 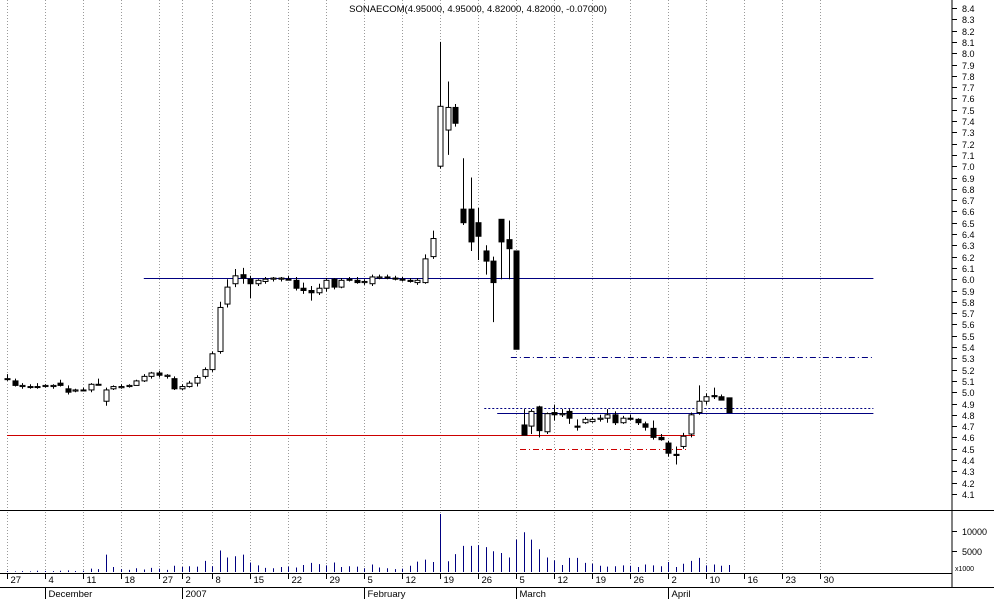 What do you see at coordinates (968, 393) in the screenshot?
I see `y-tick-label: 5.0` at bounding box center [968, 393].